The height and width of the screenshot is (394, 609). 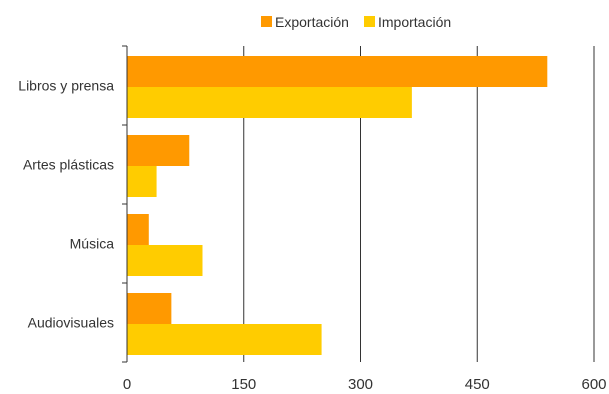 What do you see at coordinates (71, 323) in the screenshot?
I see `category-label-3: Audiovisuales` at bounding box center [71, 323].